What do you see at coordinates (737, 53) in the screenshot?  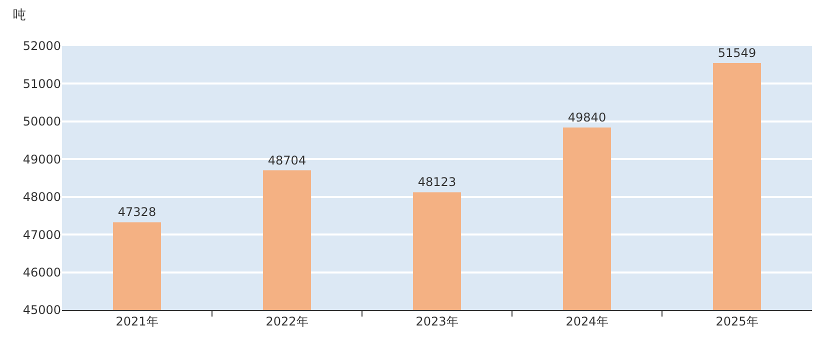 I see `data-label: 51549` at bounding box center [737, 53].